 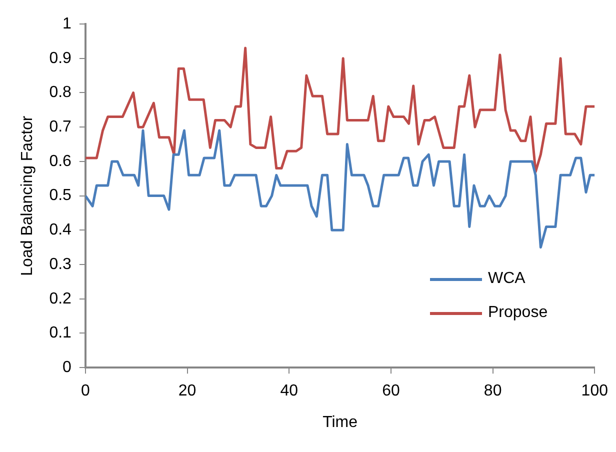 I want to click on y-tick-label: 0.9, so click(x=60, y=58).